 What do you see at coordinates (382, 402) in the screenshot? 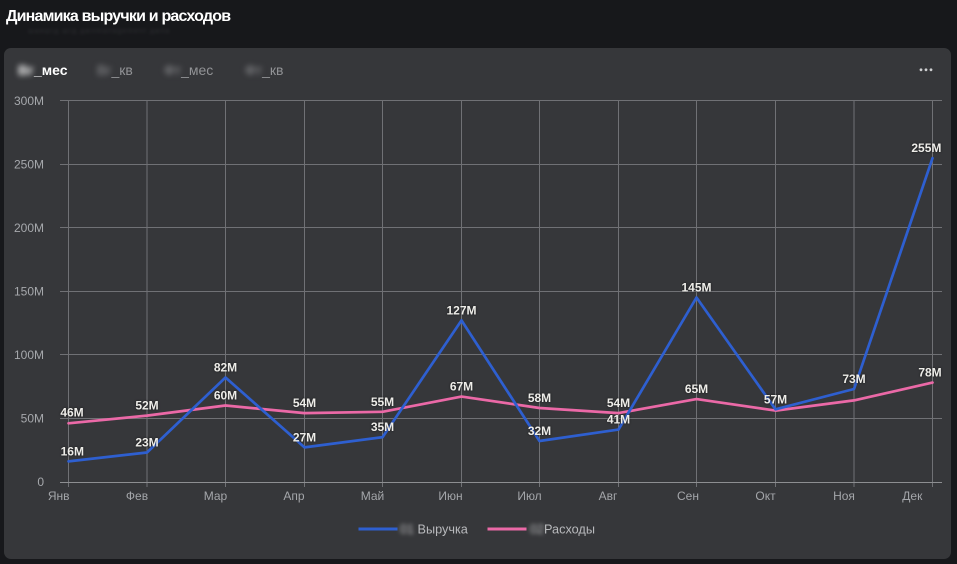
I see `svg-text: 55M` at bounding box center [382, 402].